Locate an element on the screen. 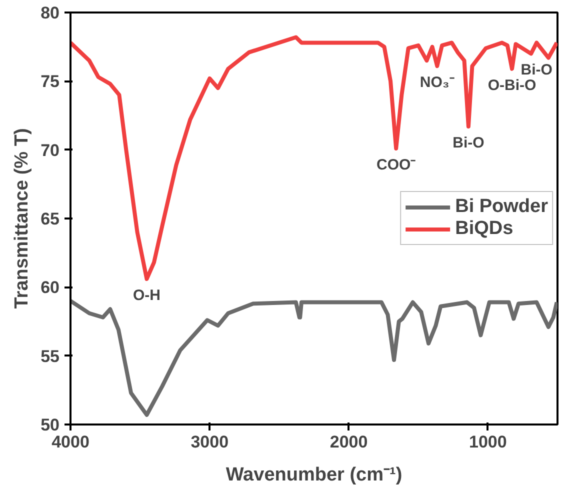 This screenshot has width=561, height=488. annotation: COO⁻ is located at coordinates (396, 165).